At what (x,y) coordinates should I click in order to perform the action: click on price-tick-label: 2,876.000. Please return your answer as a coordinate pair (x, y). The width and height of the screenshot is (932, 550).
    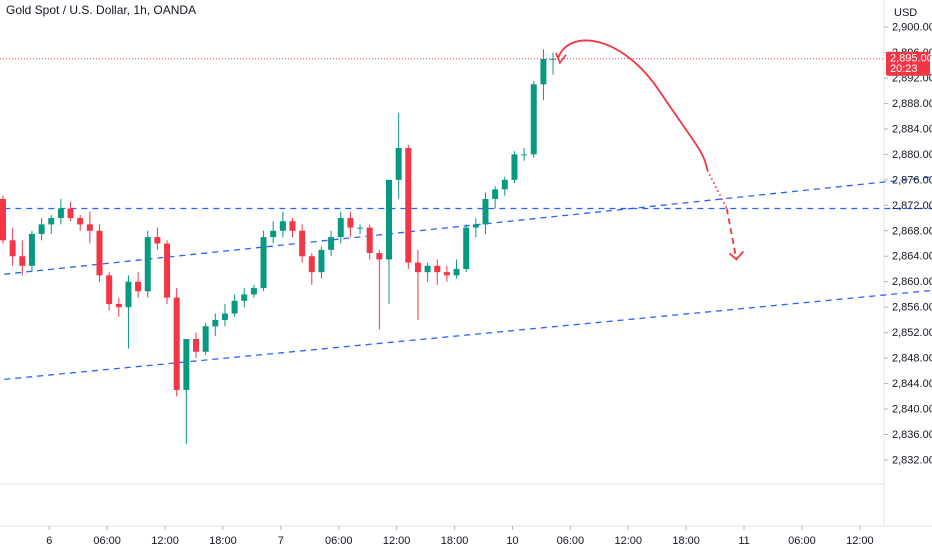
    Looking at the image, I should click on (912, 180).